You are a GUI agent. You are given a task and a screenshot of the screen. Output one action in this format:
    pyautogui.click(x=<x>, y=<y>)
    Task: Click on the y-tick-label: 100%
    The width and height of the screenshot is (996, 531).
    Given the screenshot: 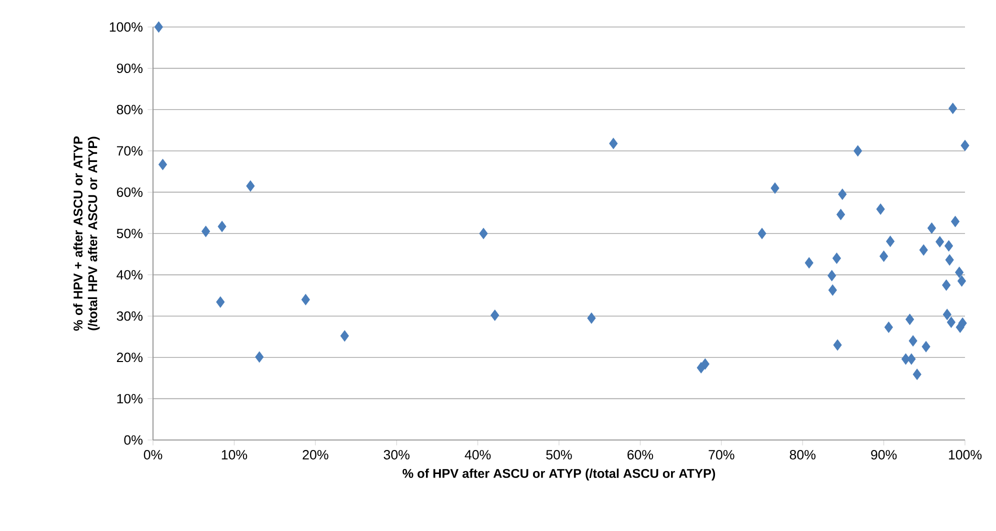 What is the action you would take?
    pyautogui.click(x=126, y=27)
    